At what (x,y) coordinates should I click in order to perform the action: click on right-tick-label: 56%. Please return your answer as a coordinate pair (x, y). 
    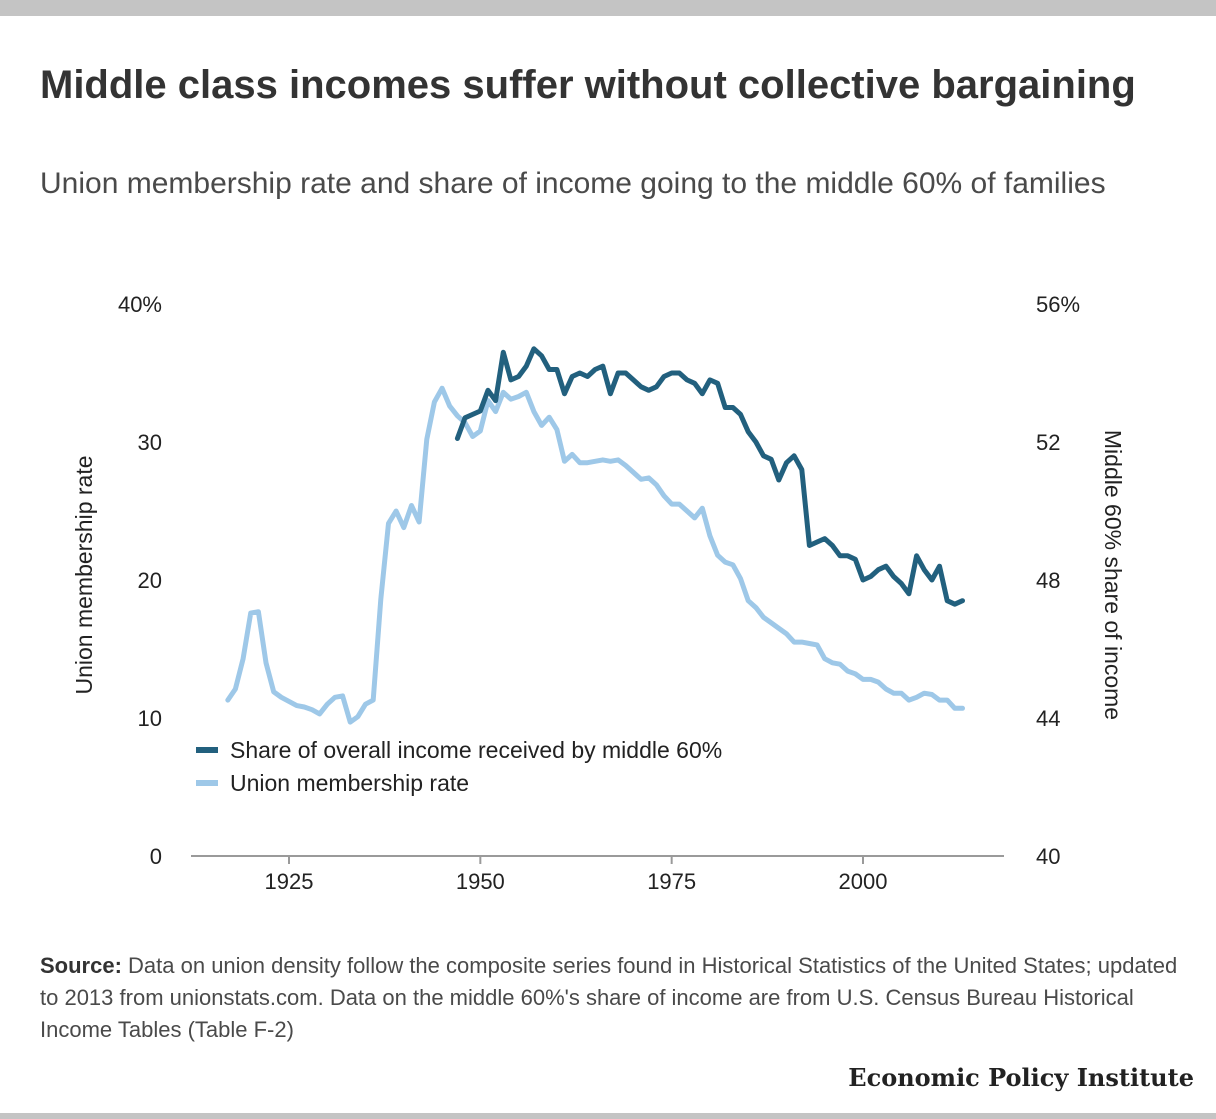
    Looking at the image, I should click on (1058, 304).